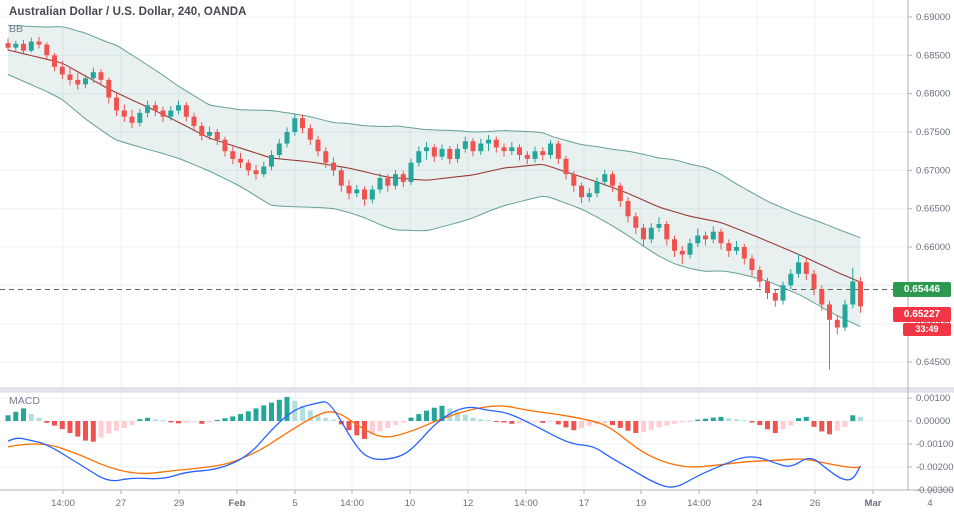 The image size is (954, 512). Describe the element at coordinates (922, 315) in the screenshot. I see `last-price-badge: 0.65227` at that location.